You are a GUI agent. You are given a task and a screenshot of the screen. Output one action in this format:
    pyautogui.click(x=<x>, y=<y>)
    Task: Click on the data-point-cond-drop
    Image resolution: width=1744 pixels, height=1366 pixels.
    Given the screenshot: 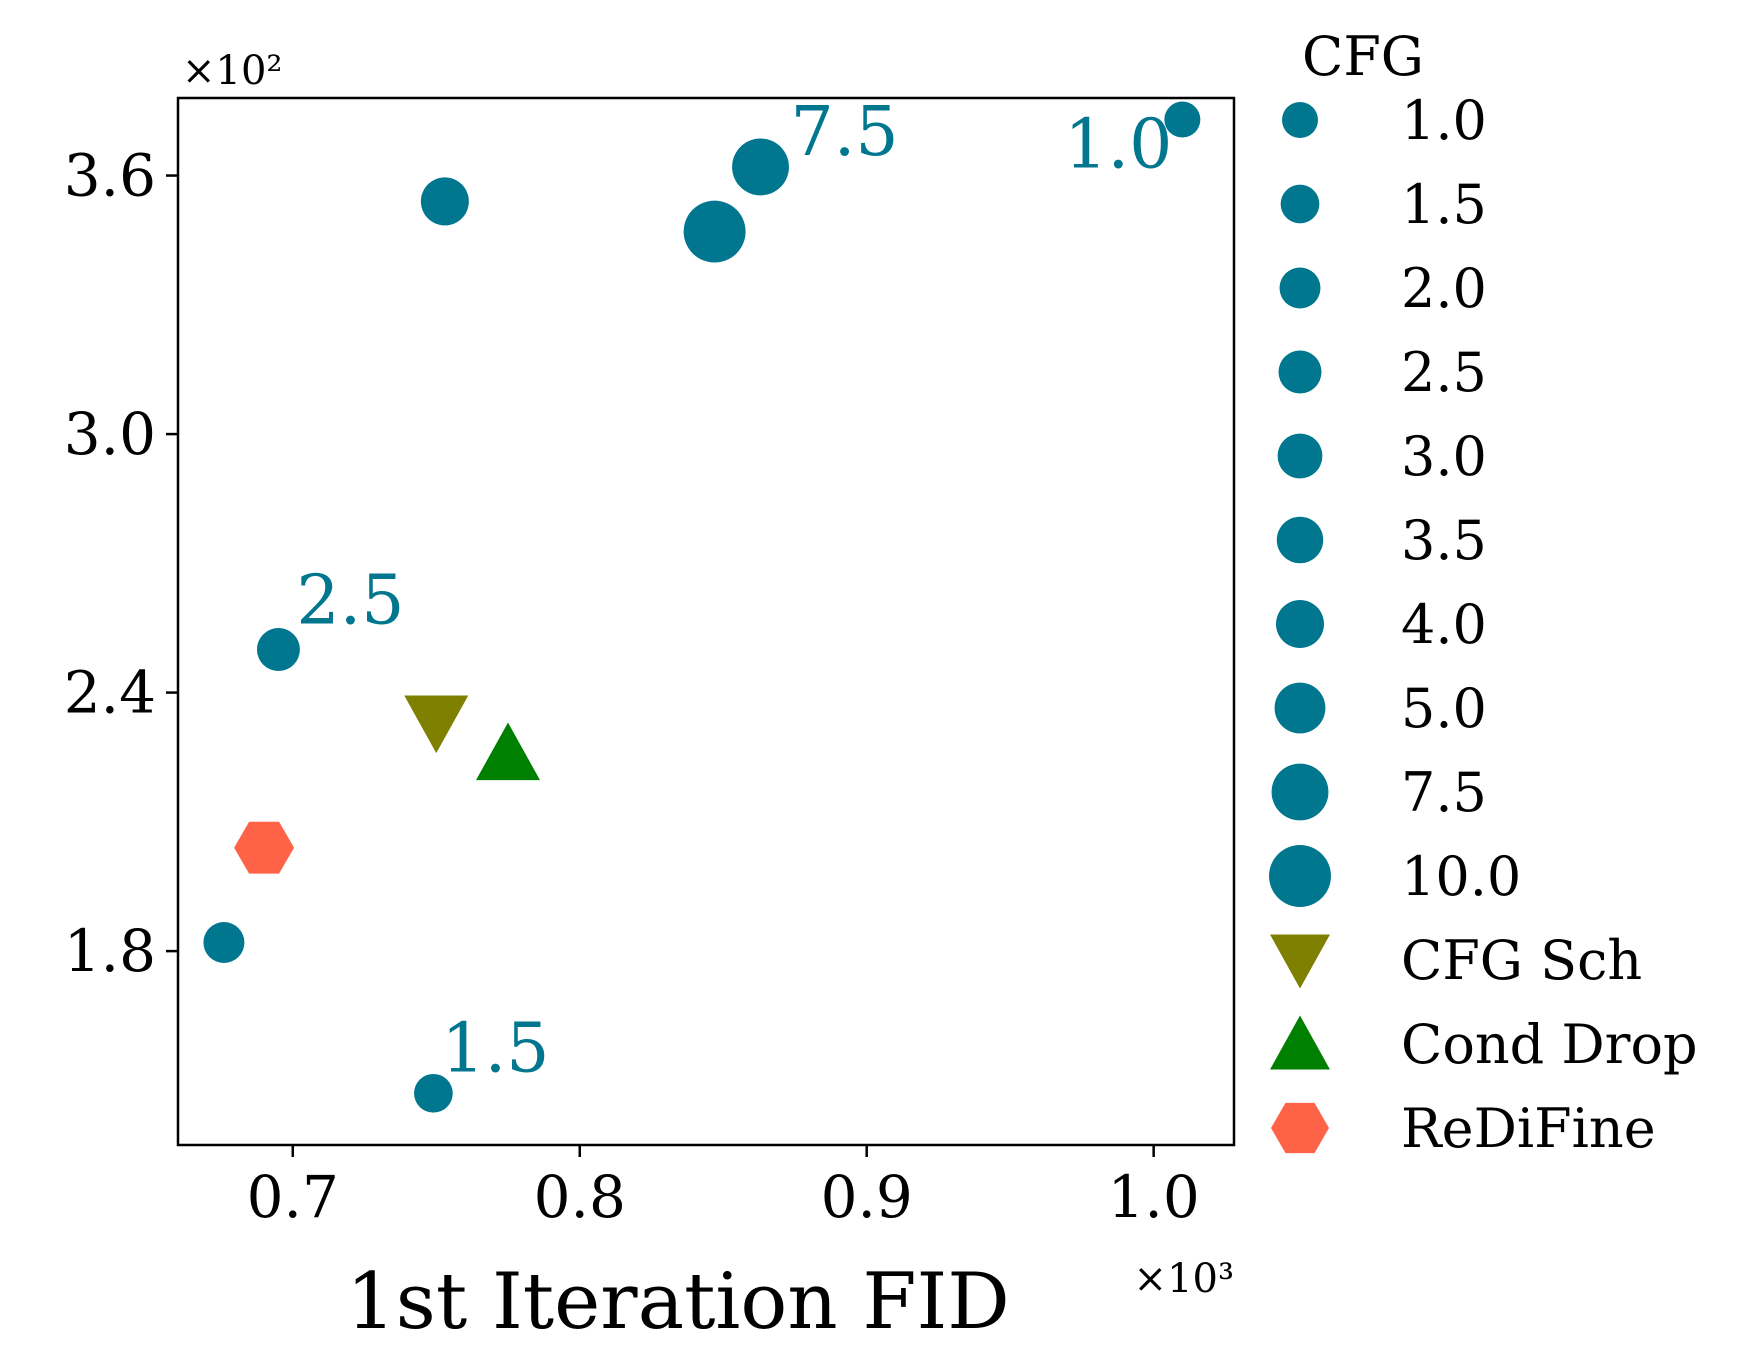 What is the action you would take?
    pyautogui.click(x=508, y=751)
    